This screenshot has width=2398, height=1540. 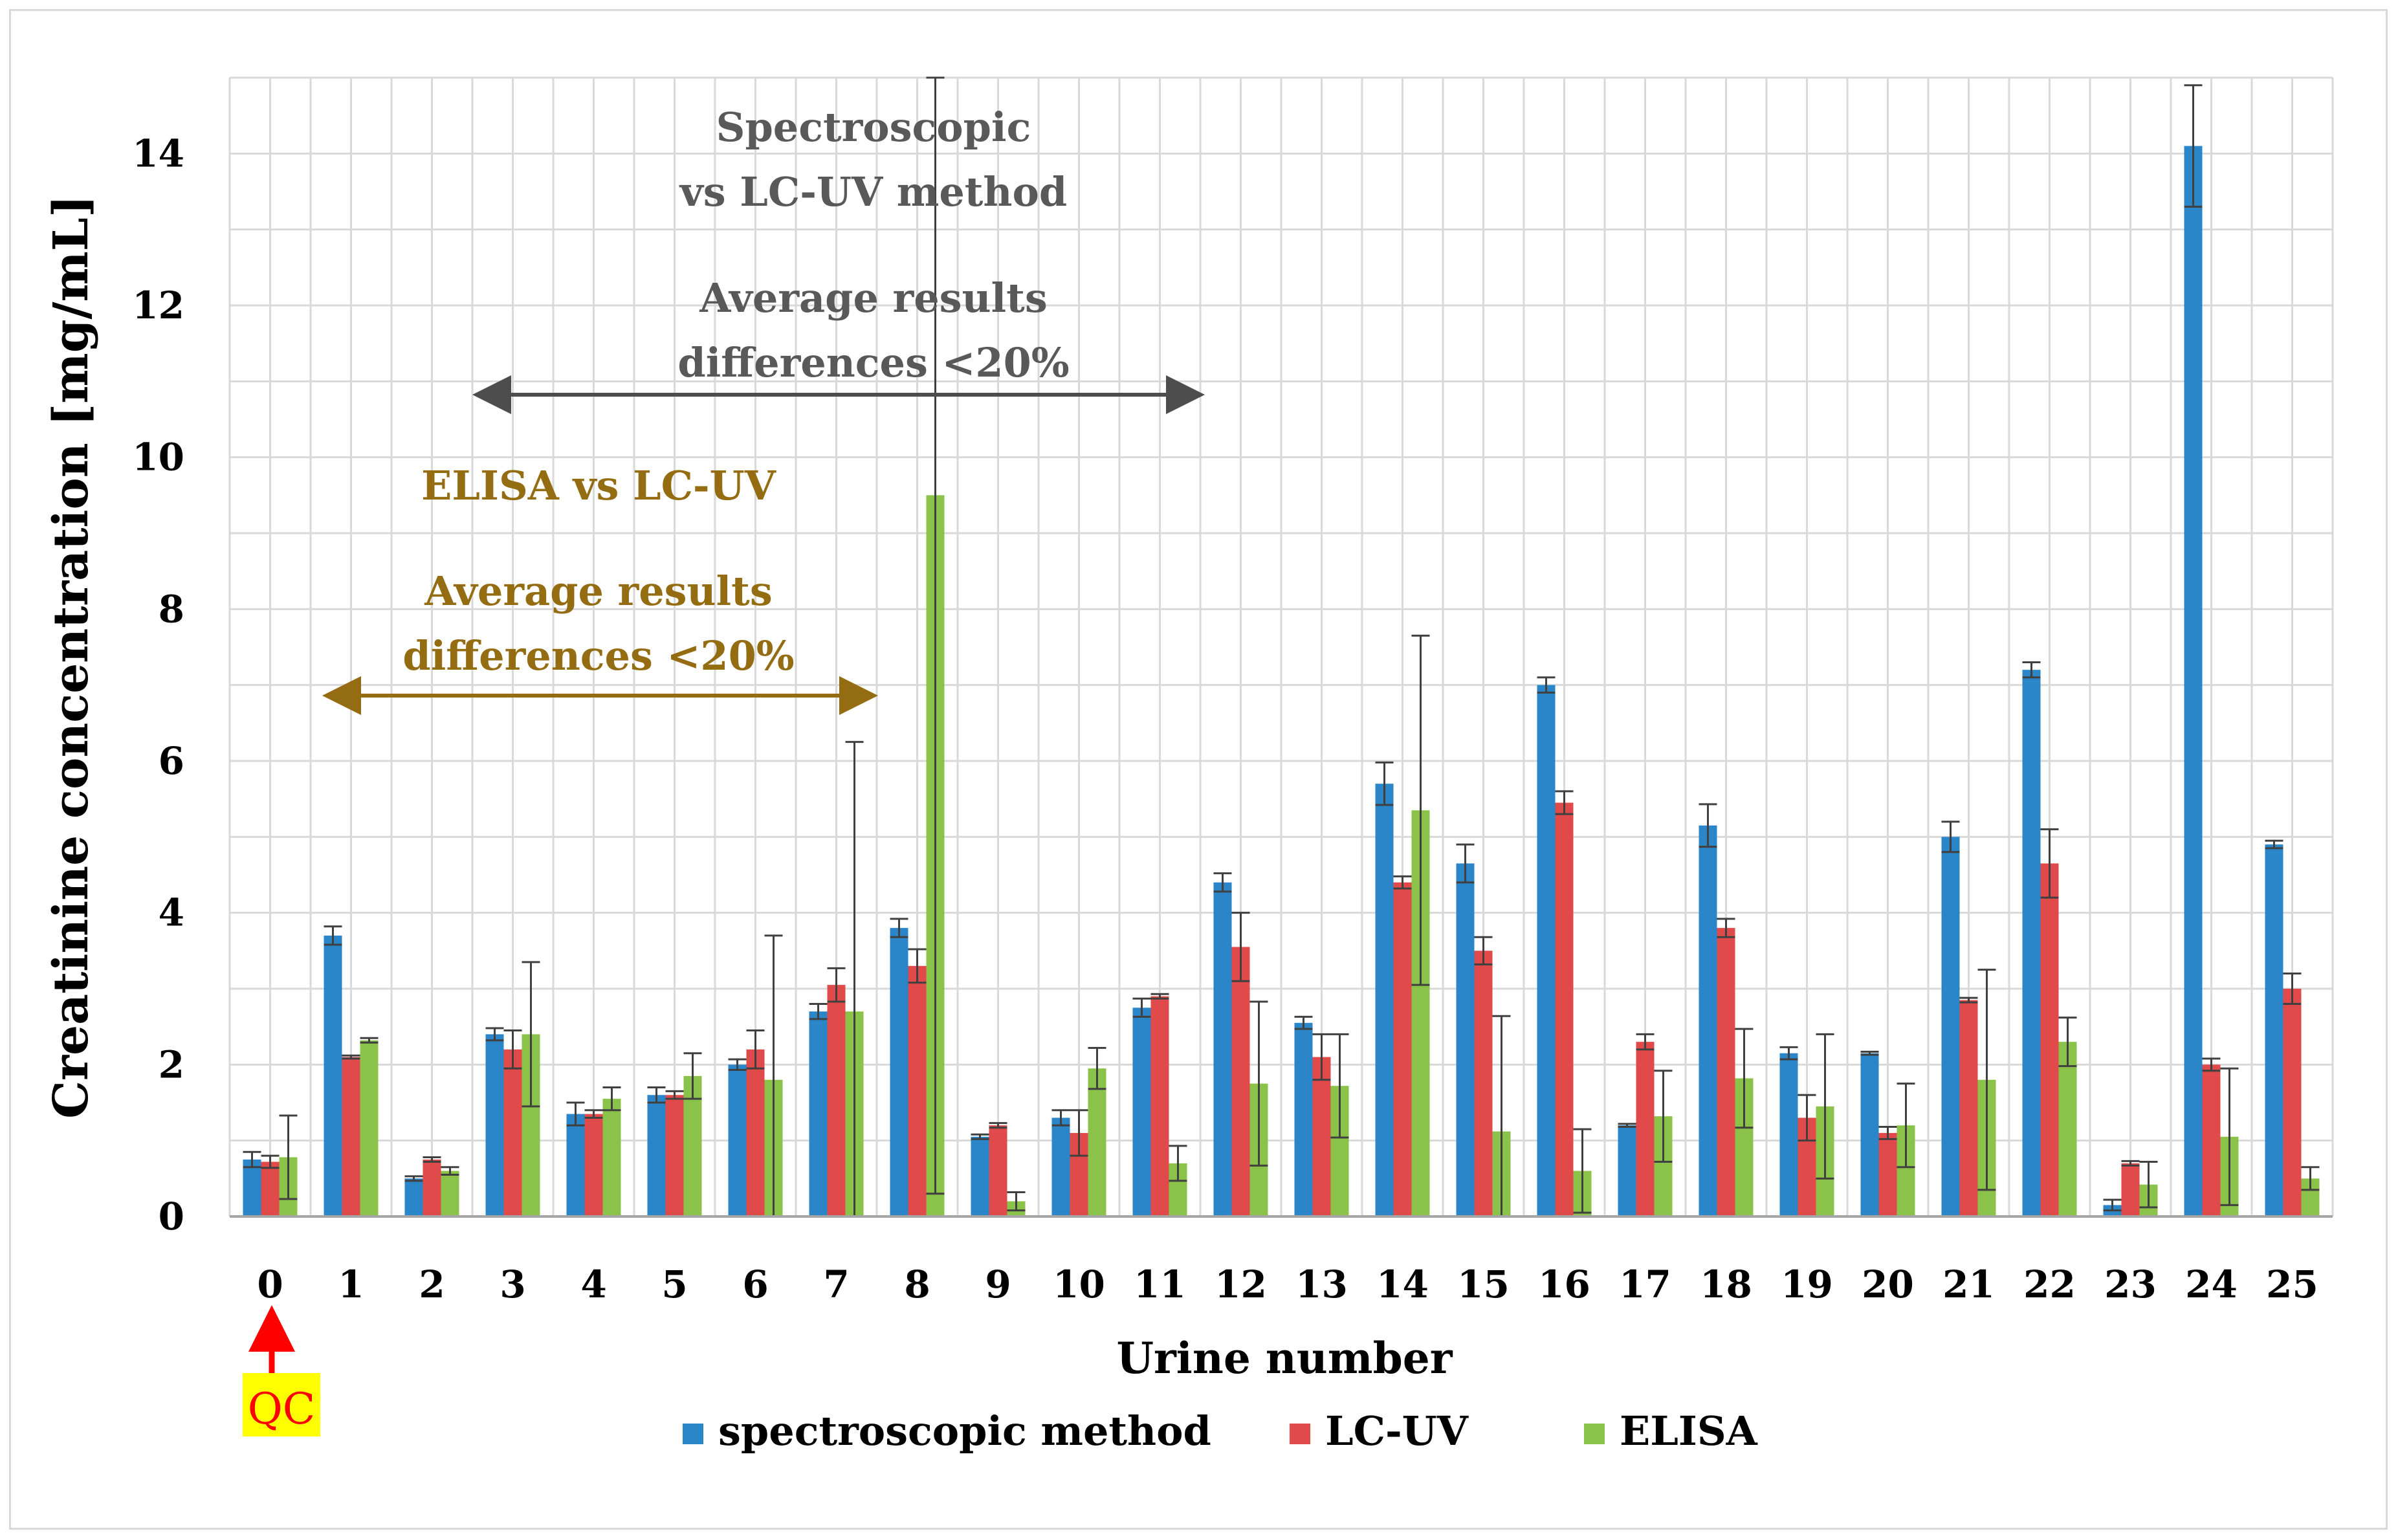 What do you see at coordinates (874, 127) in the screenshot?
I see `annotation-spec-title1: Spectroscopic` at bounding box center [874, 127].